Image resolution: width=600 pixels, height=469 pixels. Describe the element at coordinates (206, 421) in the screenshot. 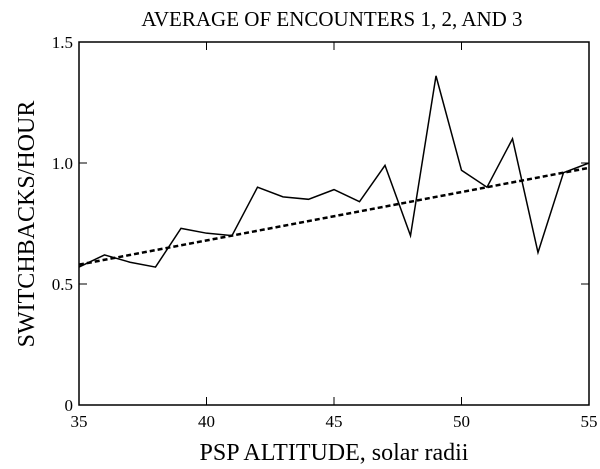

I see `x-tick-label: 40` at that location.